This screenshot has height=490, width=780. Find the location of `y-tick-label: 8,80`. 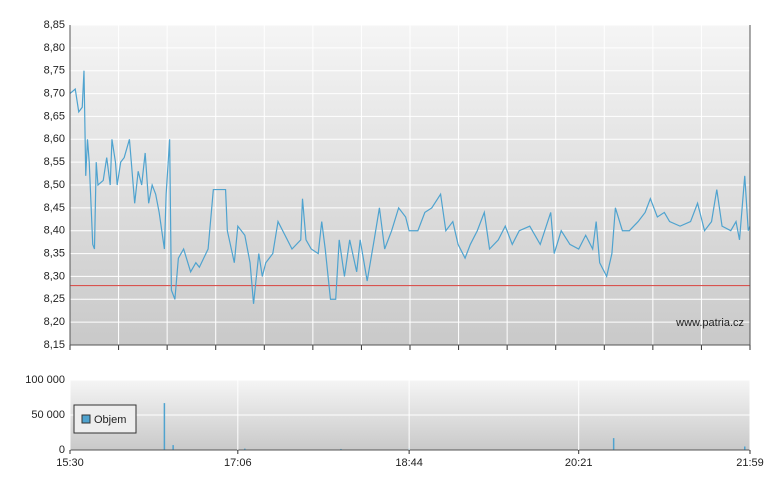

y-tick-label: 8,80 is located at coordinates (54, 48).